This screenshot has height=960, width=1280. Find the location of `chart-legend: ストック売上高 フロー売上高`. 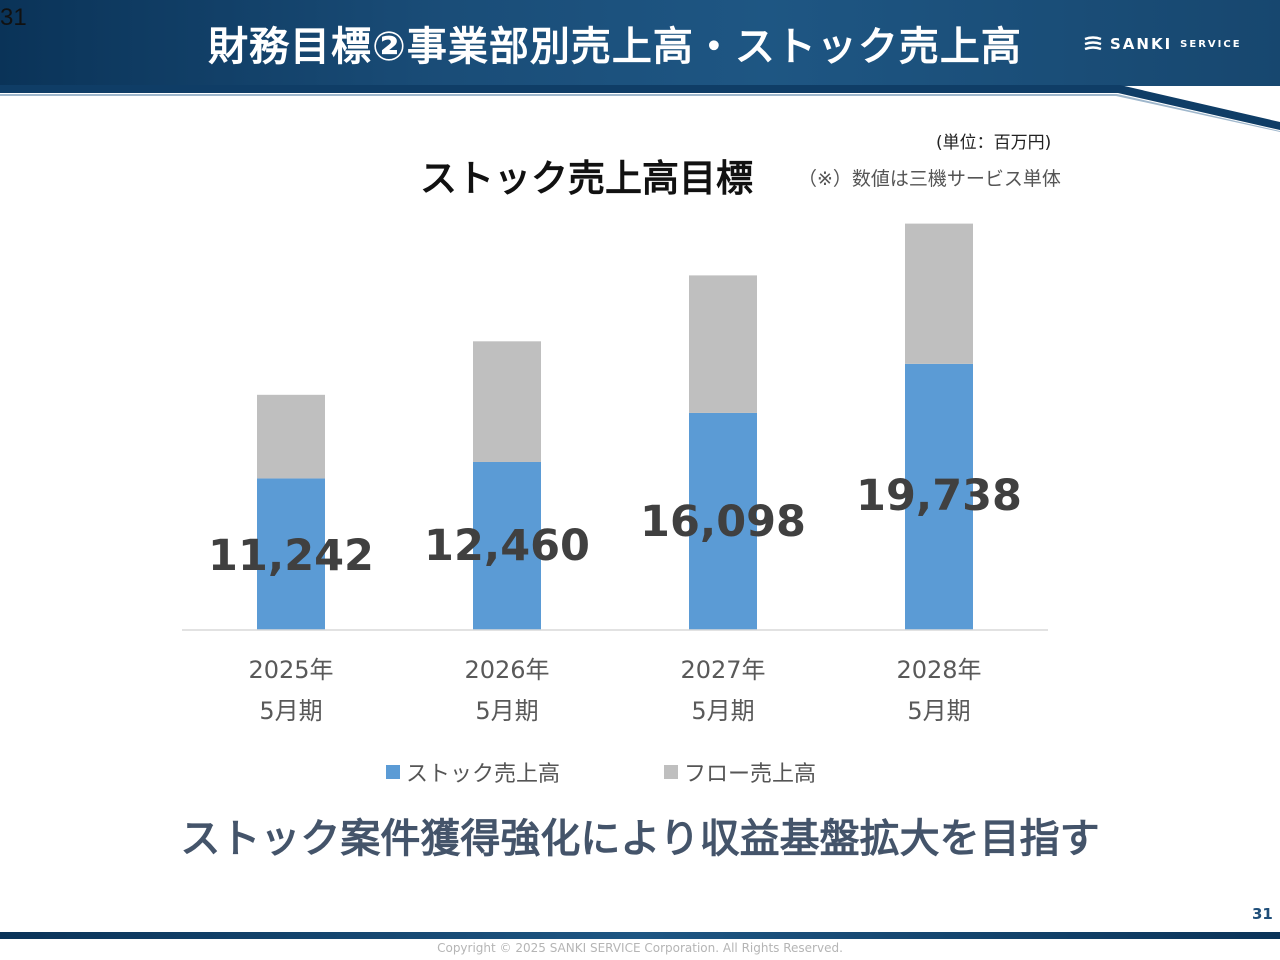

chart-legend: ストック売上高 フロー売上高 is located at coordinates (601, 772).